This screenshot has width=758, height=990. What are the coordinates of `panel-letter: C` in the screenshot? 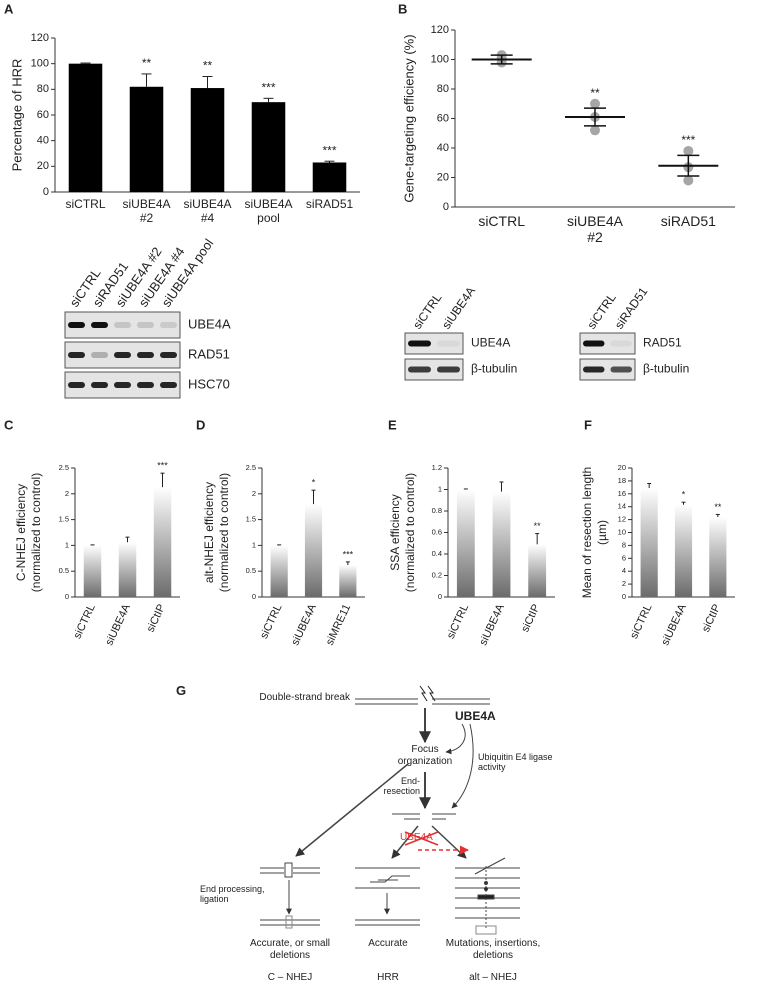 It's located at (9, 424).